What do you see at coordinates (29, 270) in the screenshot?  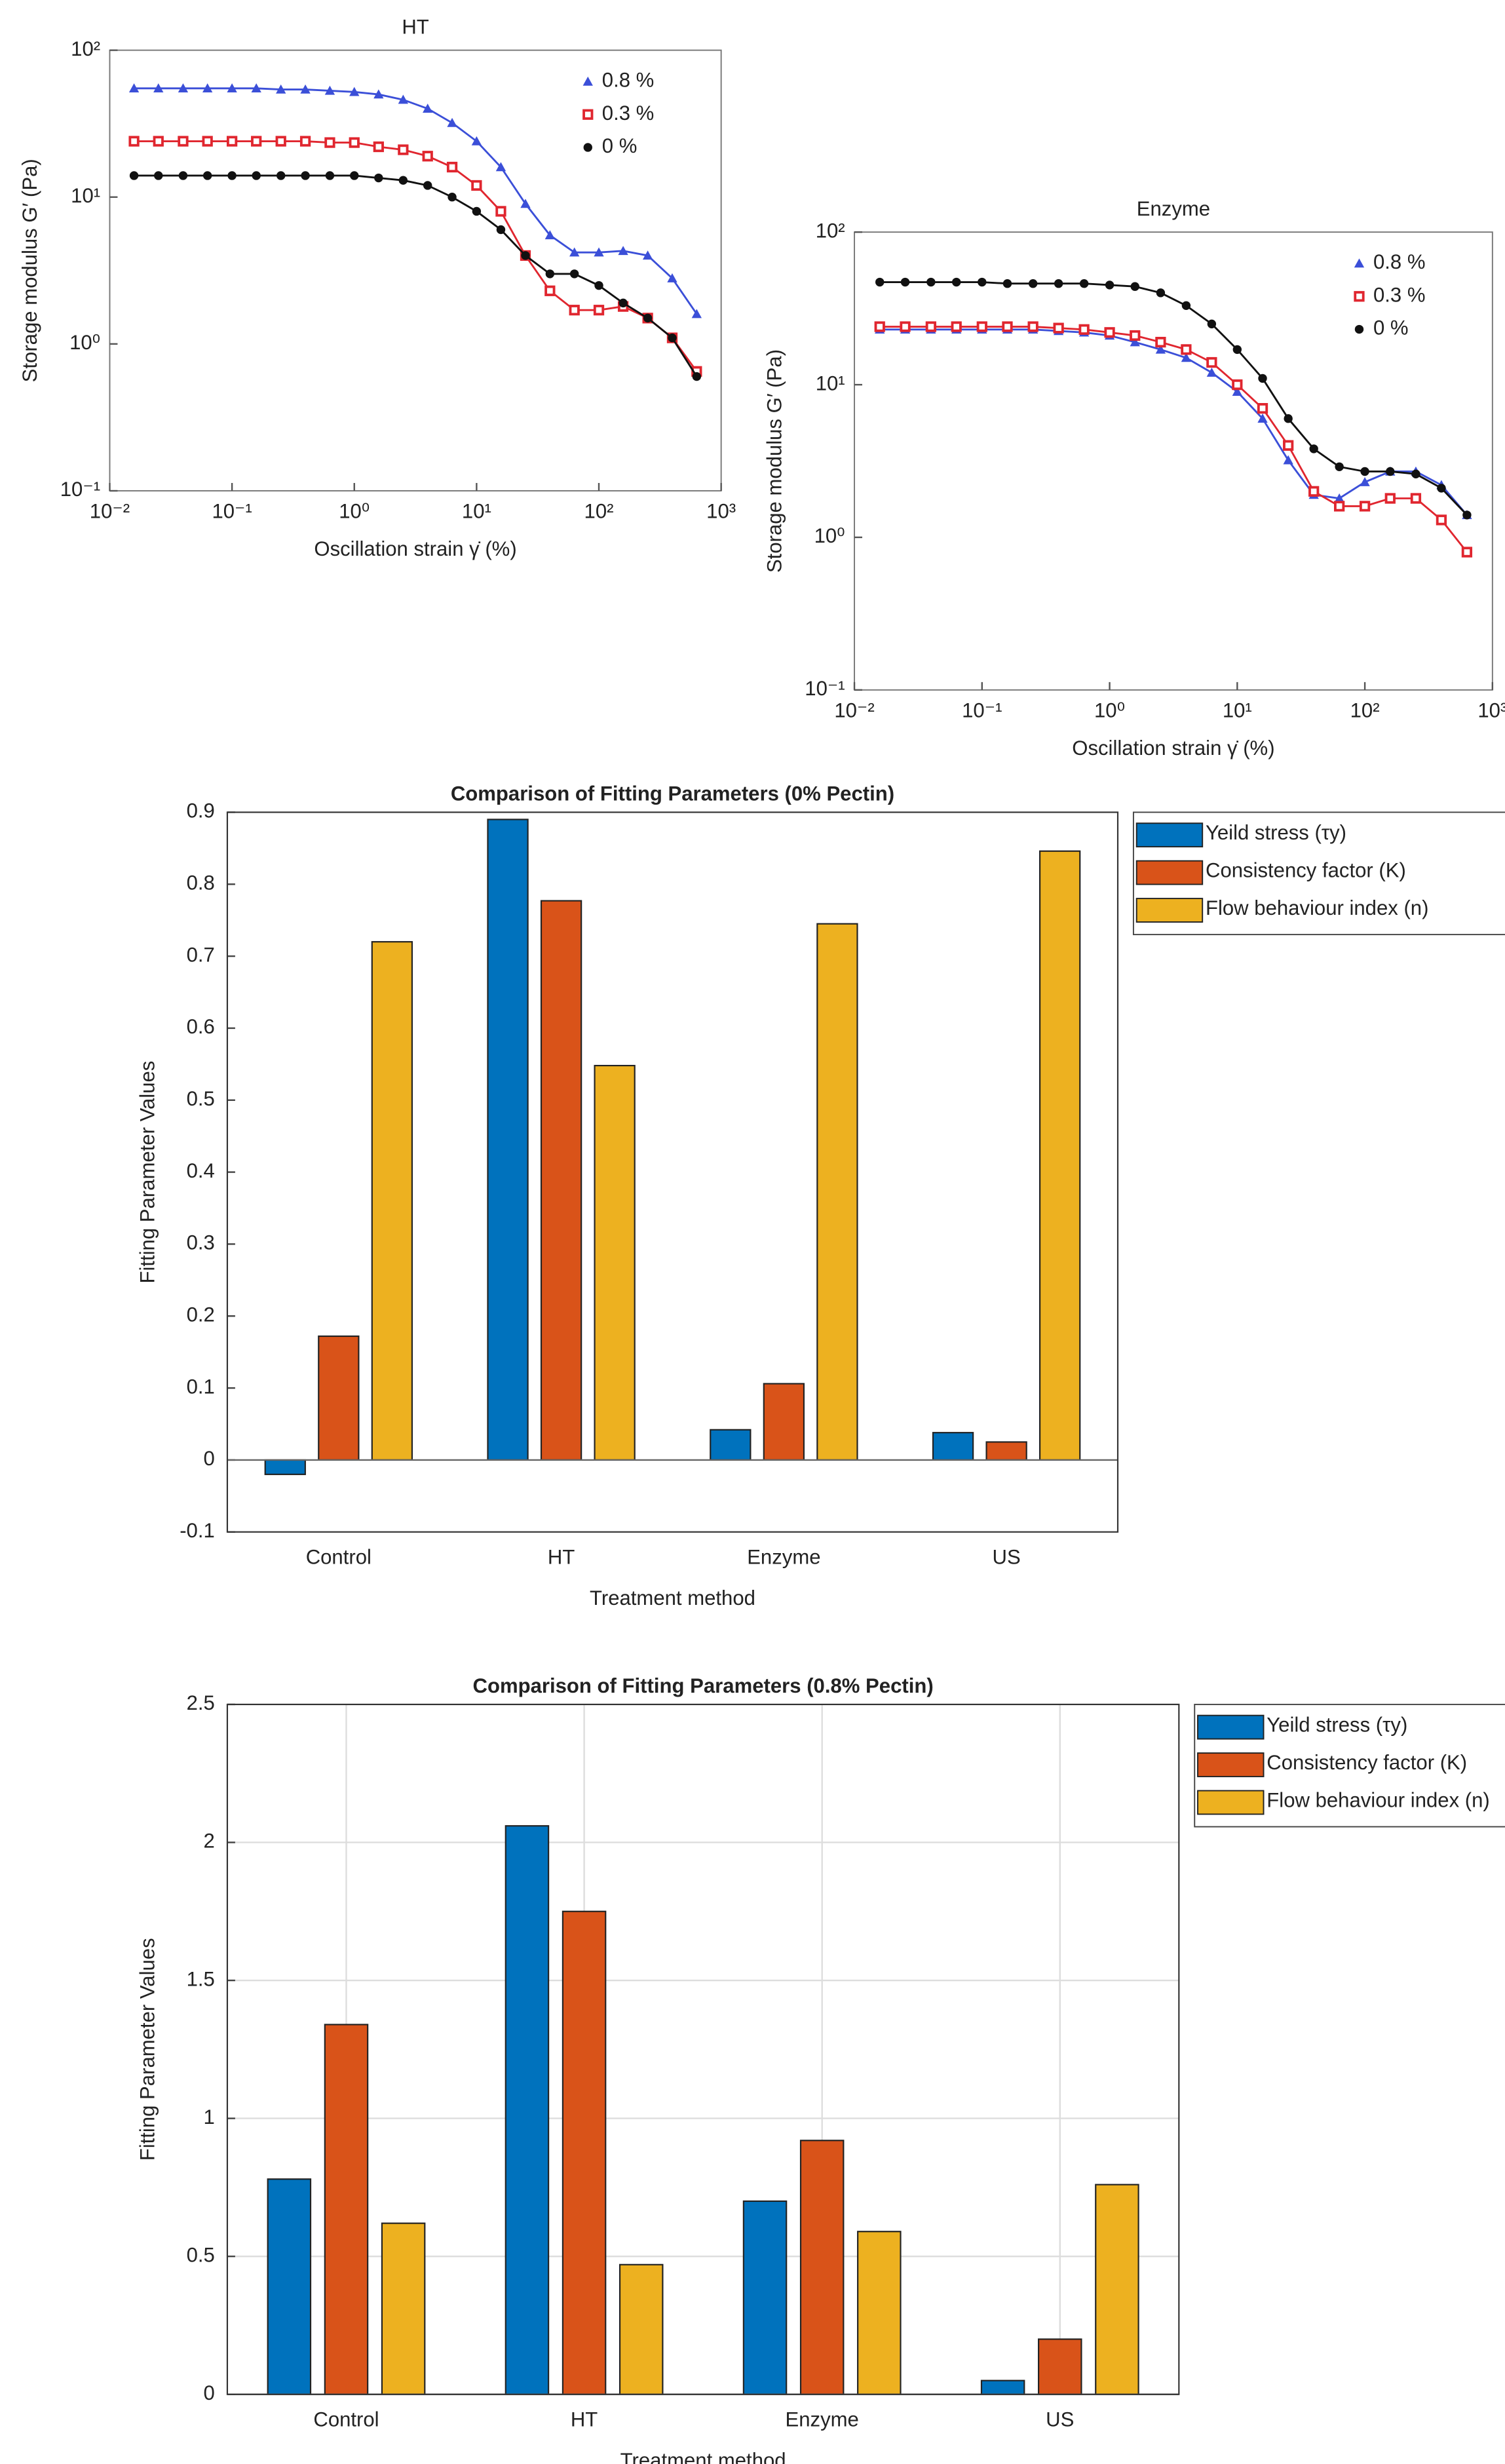 I see `y-axis-label: Storage modulus G′ (Pa)` at bounding box center [29, 270].